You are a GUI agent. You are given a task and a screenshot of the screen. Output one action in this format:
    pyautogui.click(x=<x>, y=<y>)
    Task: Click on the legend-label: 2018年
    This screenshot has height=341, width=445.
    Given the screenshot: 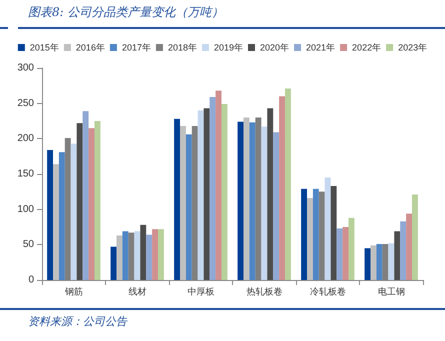 What is the action you would take?
    pyautogui.click(x=182, y=47)
    